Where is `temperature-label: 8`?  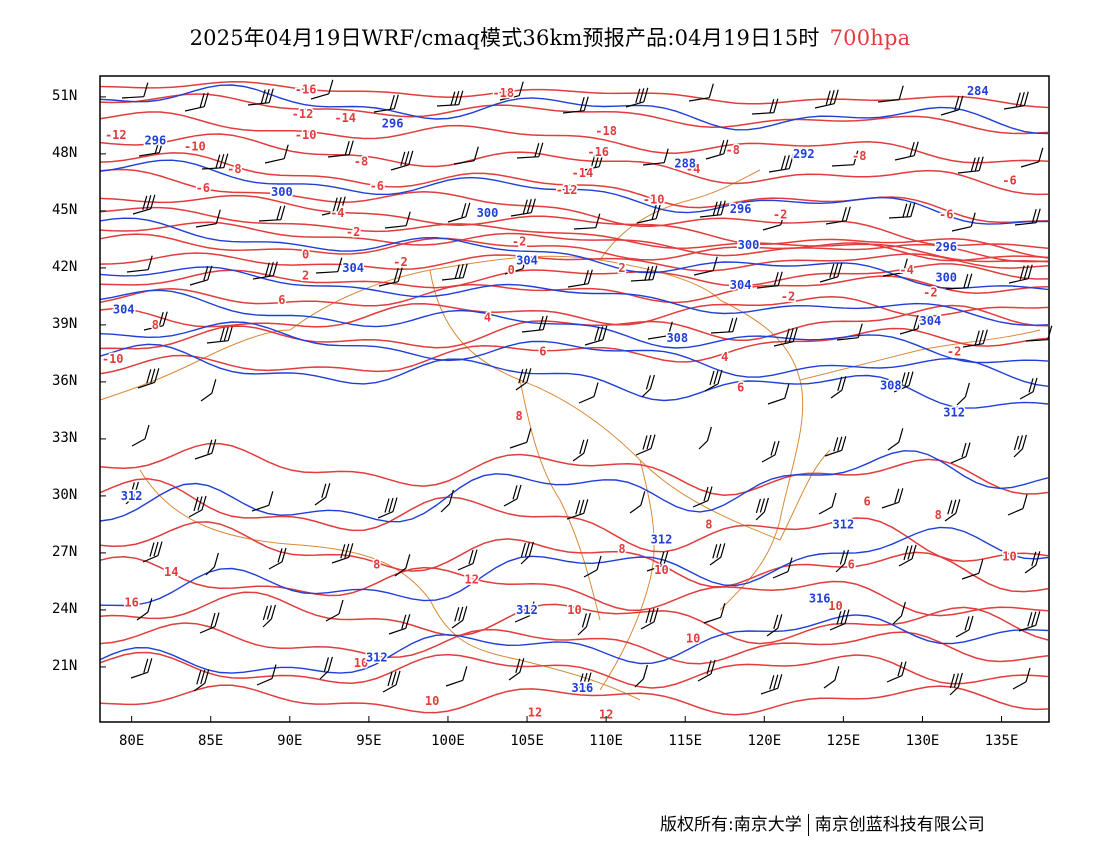
temperature-label: 8 is located at coordinates (938, 515).